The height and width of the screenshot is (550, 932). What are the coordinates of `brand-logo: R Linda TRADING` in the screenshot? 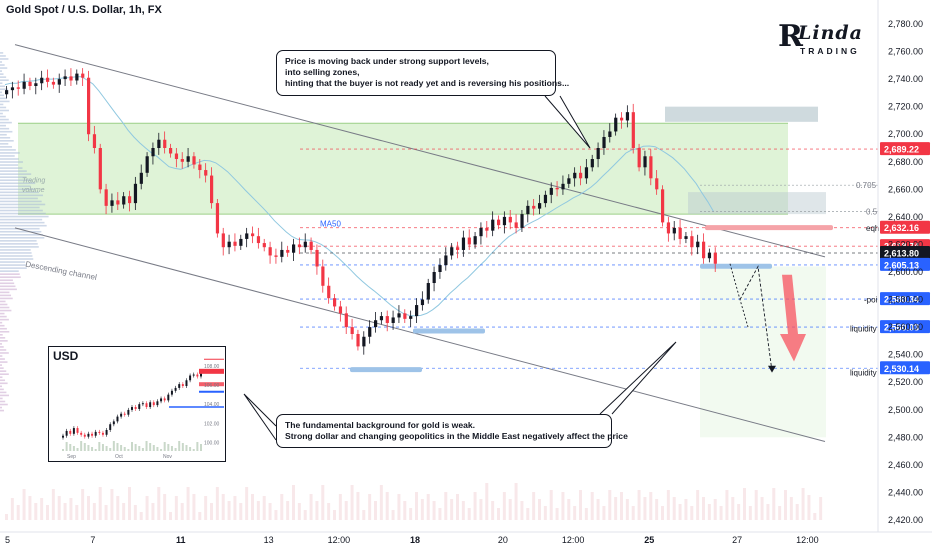 It's located at (820, 42).